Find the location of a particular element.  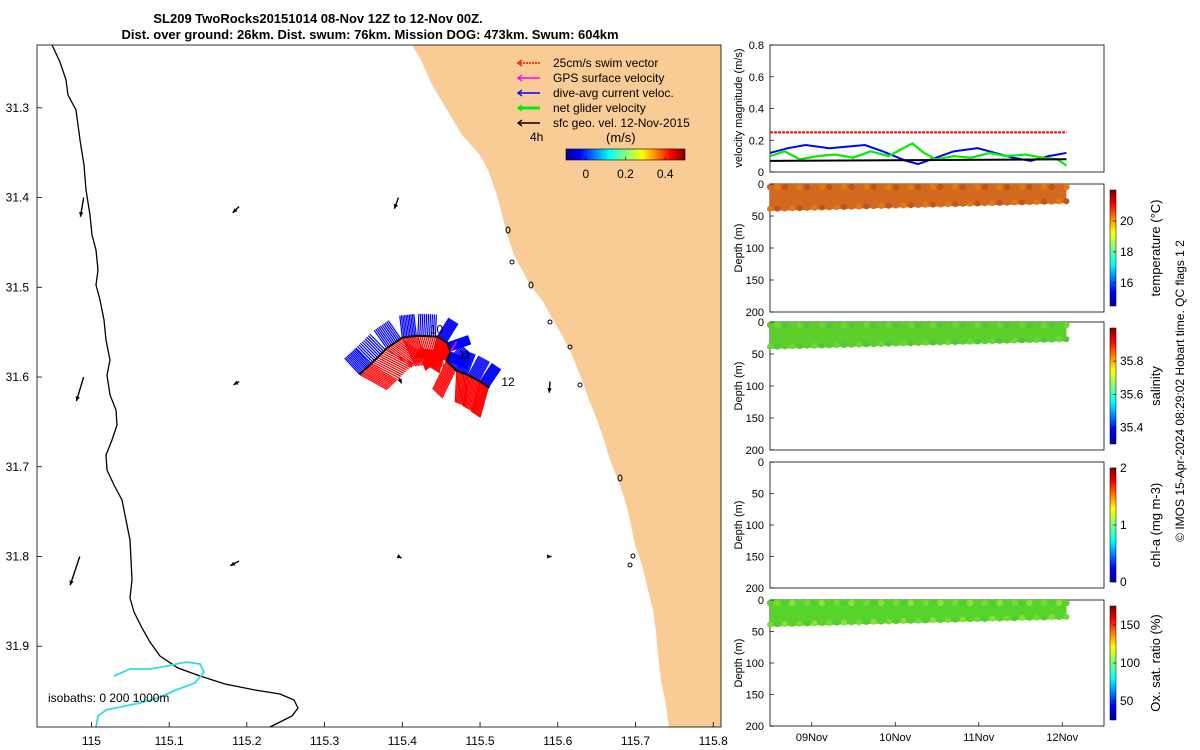

temperature-section-ytick-label: 150 is located at coordinates (755, 281).